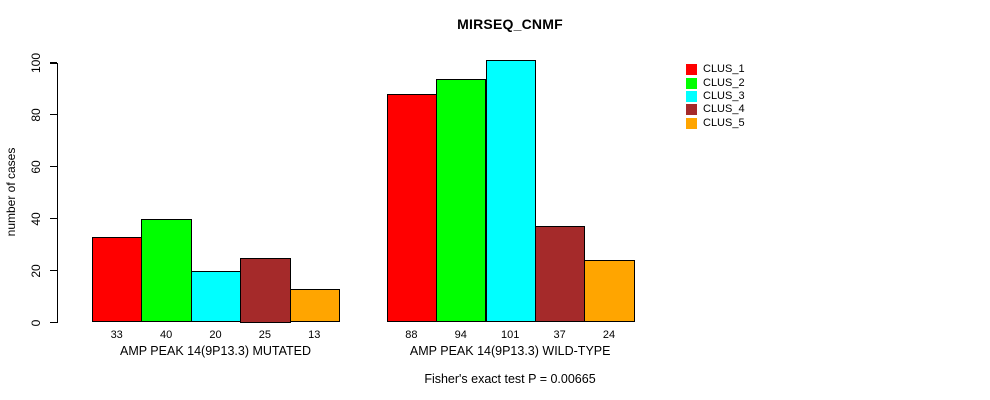 Image resolution: width=990 pixels, height=400 pixels. Describe the element at coordinates (265, 335) in the screenshot. I see `bar-value-label: 25` at that location.